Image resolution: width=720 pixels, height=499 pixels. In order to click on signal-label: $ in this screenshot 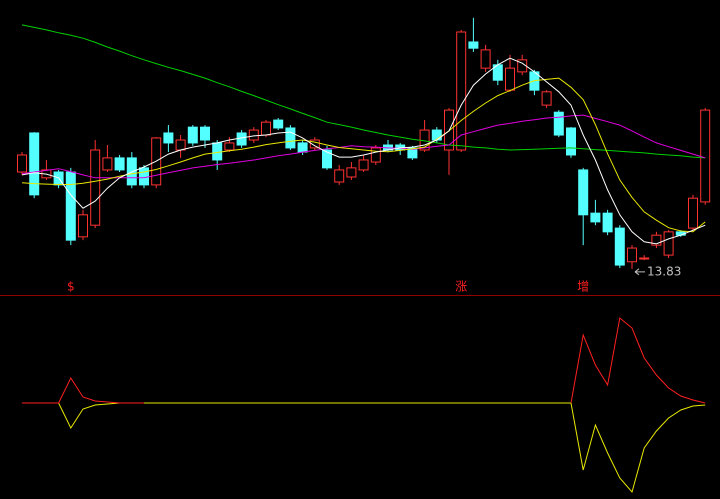, I will do `click(71, 287)`.